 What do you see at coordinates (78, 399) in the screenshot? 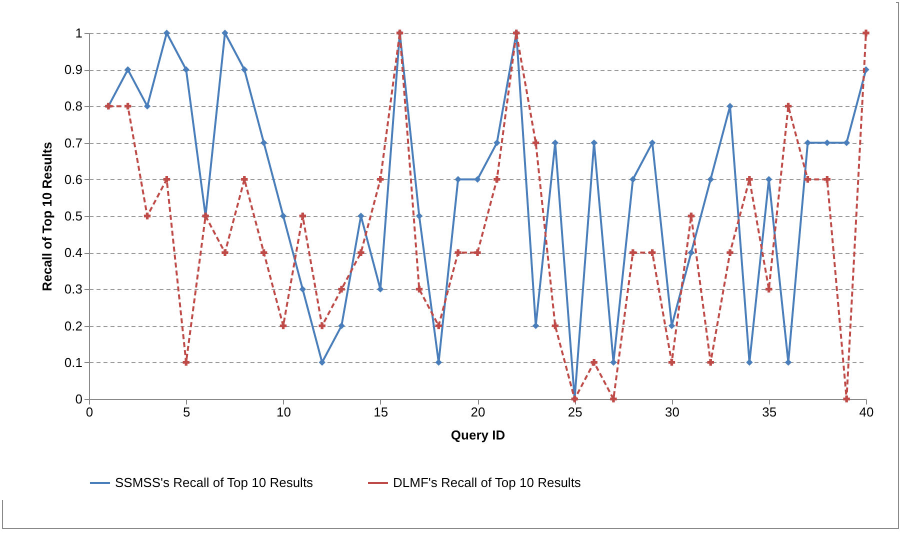
I see `y-tick-label: 0` at bounding box center [78, 399].